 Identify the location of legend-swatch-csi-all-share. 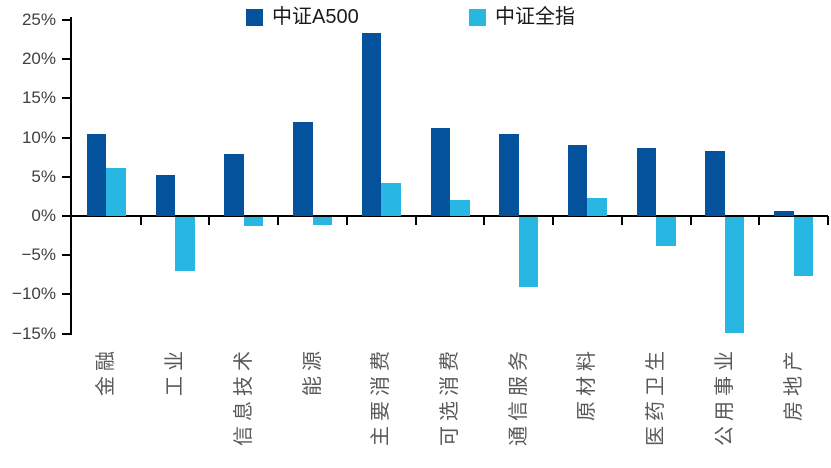
(477, 17).